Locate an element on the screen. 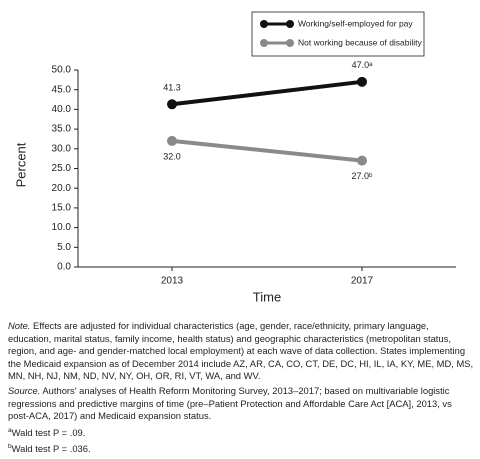  y-tick-label: 25.0 is located at coordinates (62, 168).